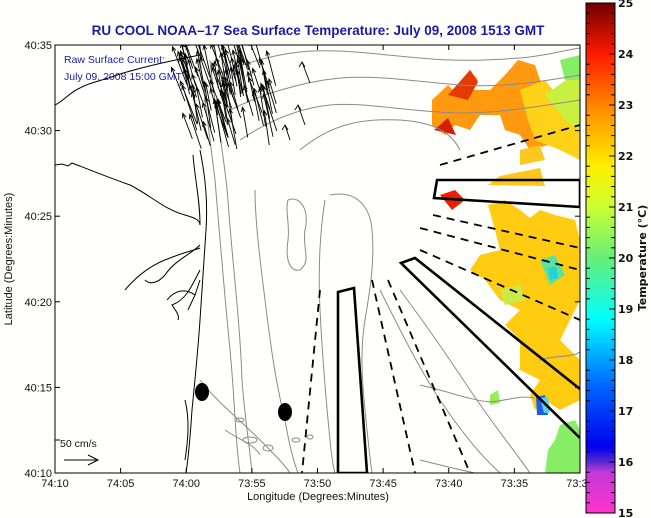 The image size is (651, 518). I want to click on y-tick-label: 40:30, so click(38, 132).